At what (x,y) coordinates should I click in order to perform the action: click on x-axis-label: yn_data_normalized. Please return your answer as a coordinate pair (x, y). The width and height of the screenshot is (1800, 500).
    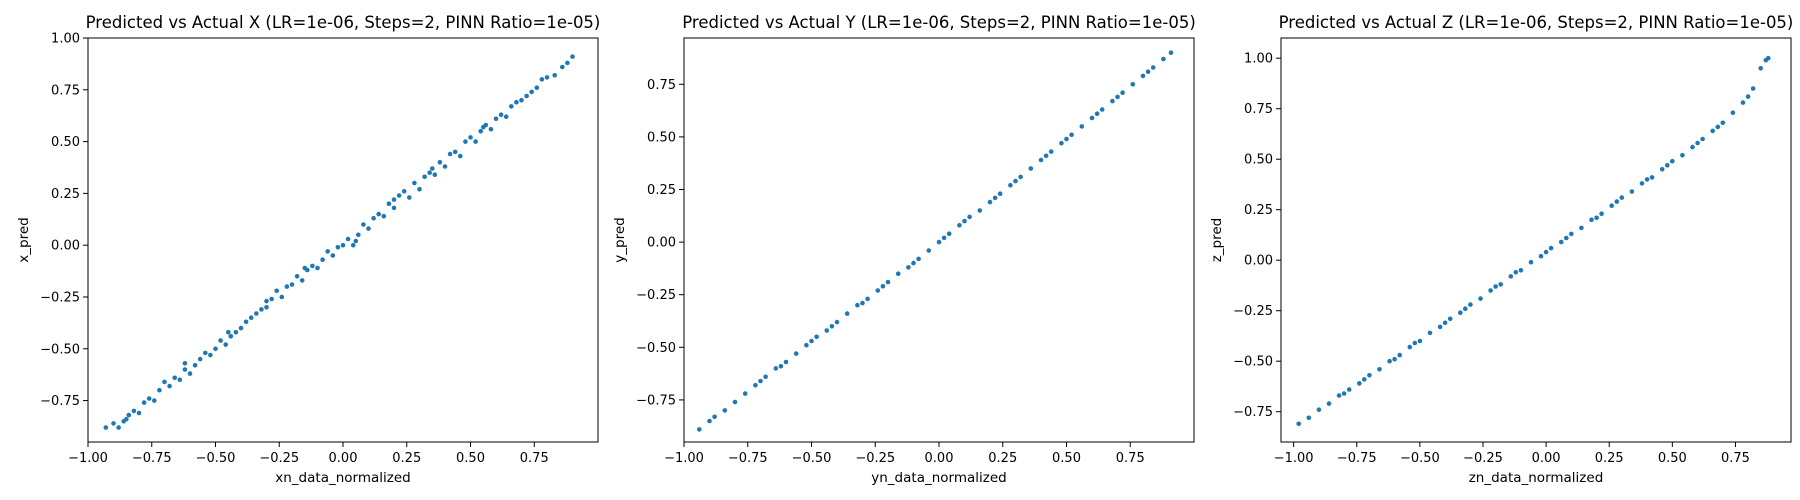
    Looking at the image, I should click on (938, 478).